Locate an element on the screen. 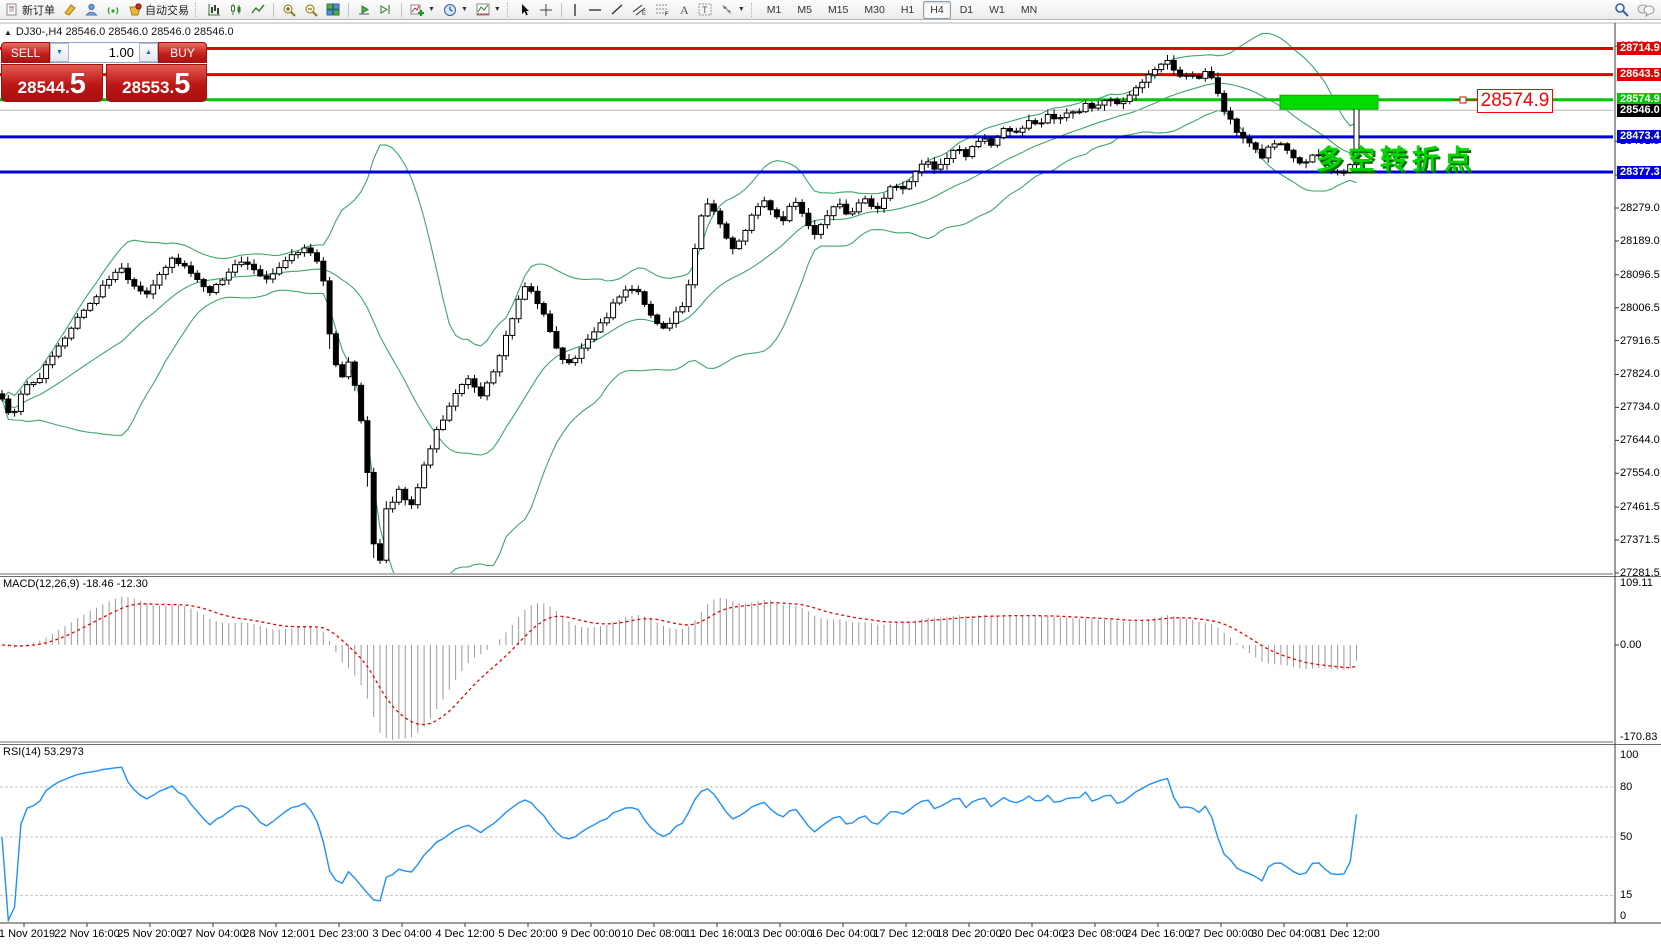 Image resolution: width=1661 pixels, height=945 pixels. new-order-button: 新订单 is located at coordinates (30, 10).